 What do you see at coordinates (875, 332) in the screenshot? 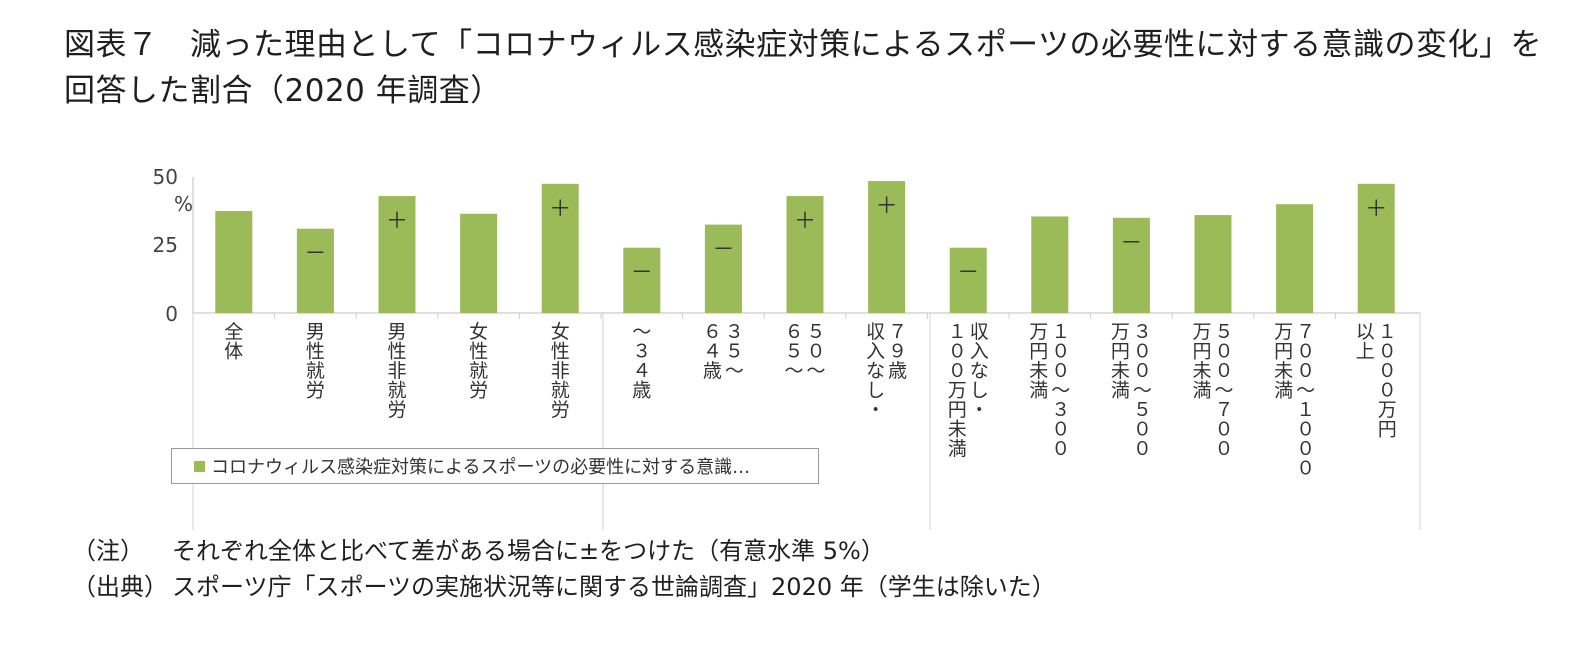
I see `category-label-char: 収` at bounding box center [875, 332].